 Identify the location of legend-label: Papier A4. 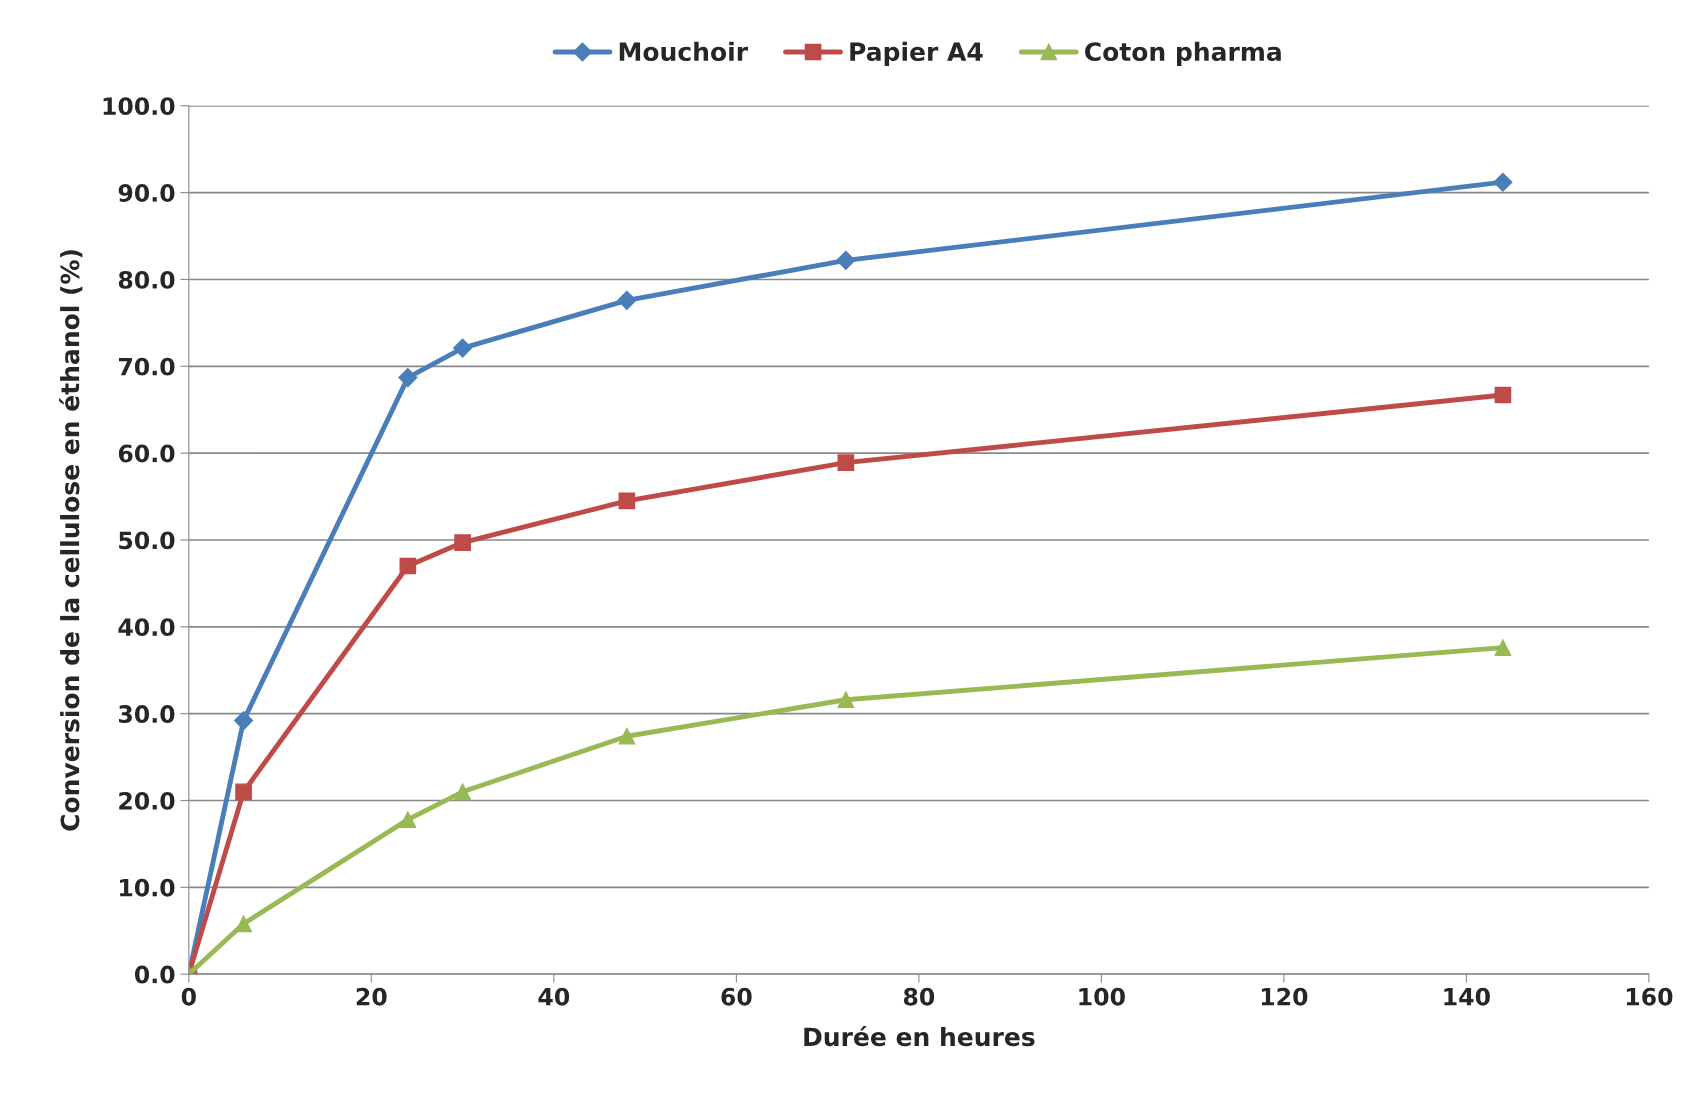
(916, 53).